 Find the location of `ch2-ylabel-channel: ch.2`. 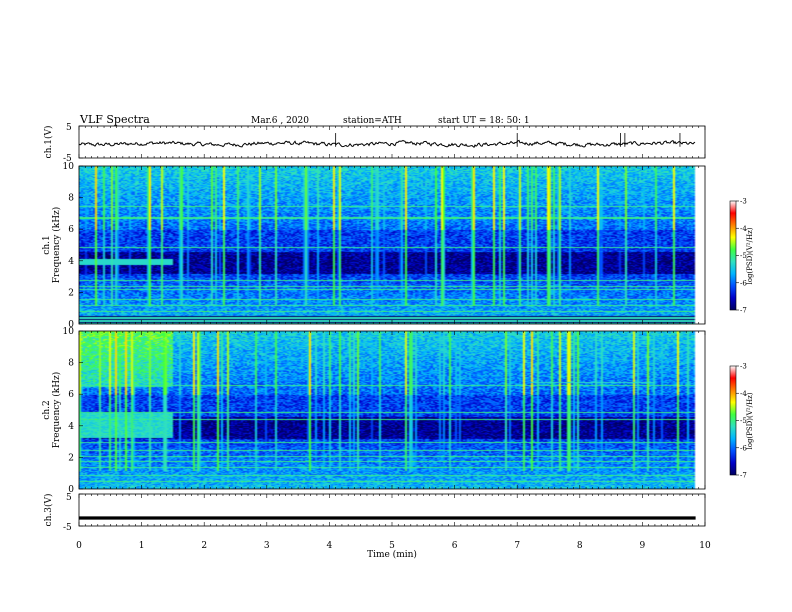

ch2-ylabel-channel: ch.2 is located at coordinates (47, 409).